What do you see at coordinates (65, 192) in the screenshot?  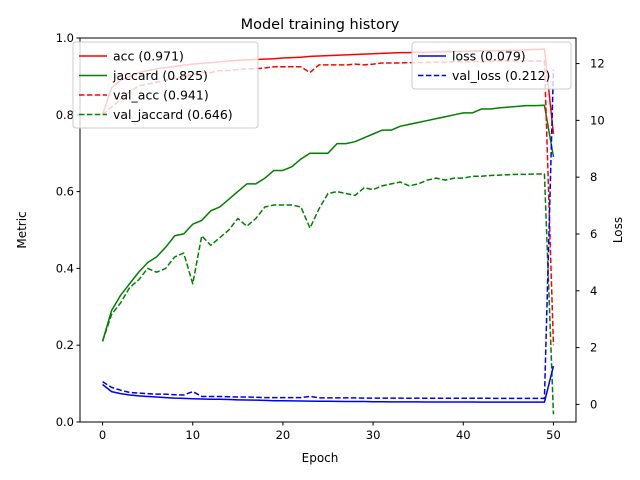 I see `y-tick-label: 0.6` at bounding box center [65, 192].